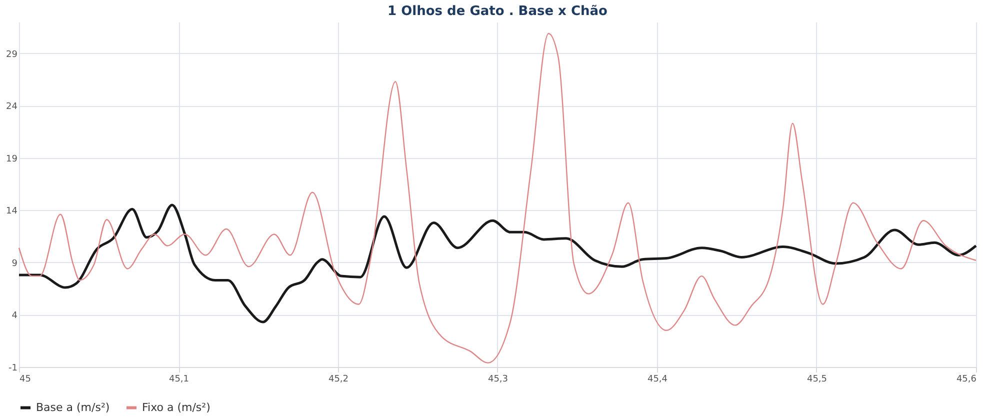 This screenshot has height=419, width=983. Describe the element at coordinates (15, 316) in the screenshot. I see `y-tick-label: 4` at that location.